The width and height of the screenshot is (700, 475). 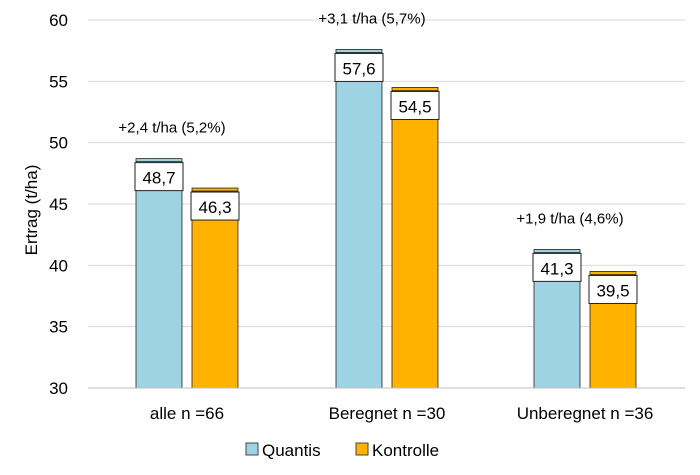 What do you see at coordinates (58, 143) in the screenshot?
I see `y-tick-label: 50` at bounding box center [58, 143].